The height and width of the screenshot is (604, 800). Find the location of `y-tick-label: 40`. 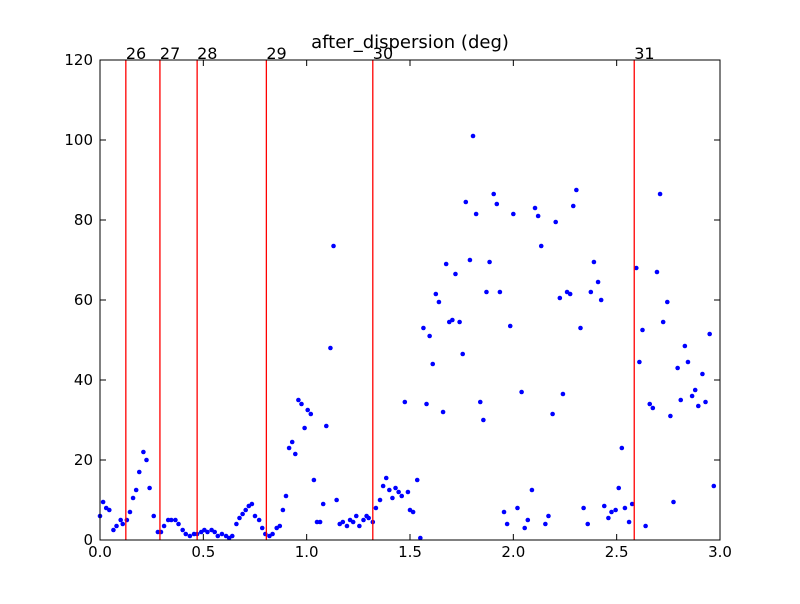

y-tick-label: 40 is located at coordinates (83, 380).